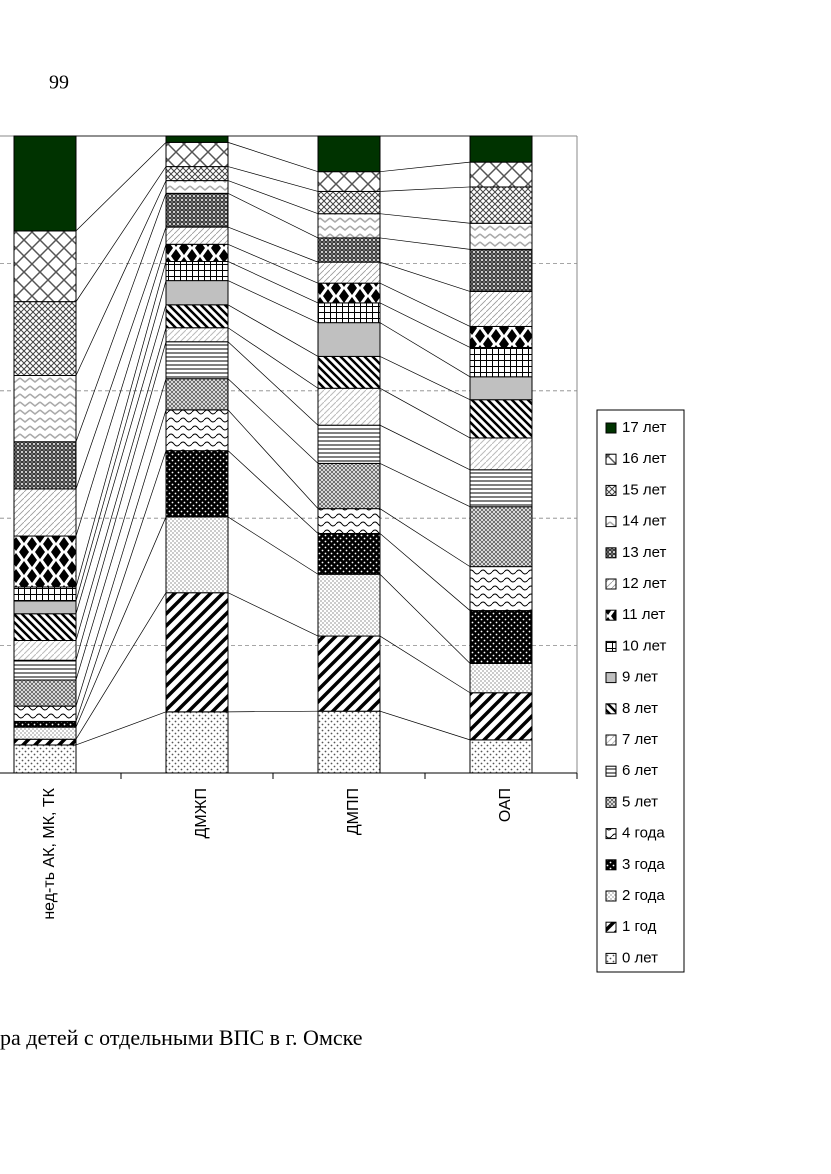 The image size is (831, 1174). Describe the element at coordinates (643, 614) in the screenshot. I see `legend-label: 11 лет` at that location.